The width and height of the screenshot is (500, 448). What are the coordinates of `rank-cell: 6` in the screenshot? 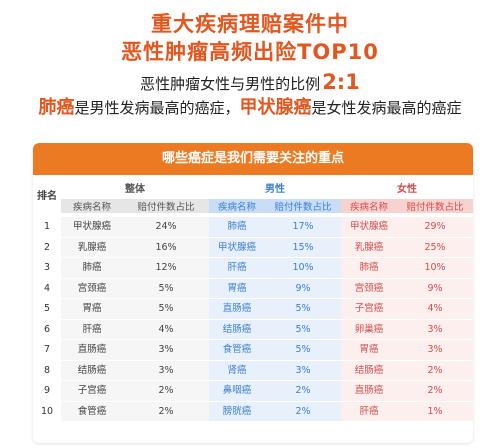 It's located at (47, 329).